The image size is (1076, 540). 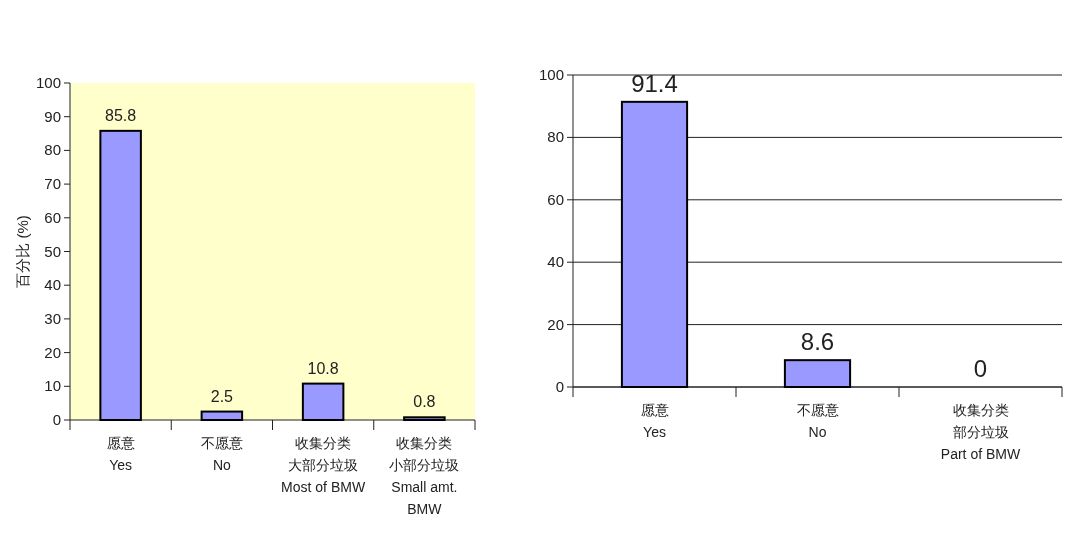 I want to click on data-label: 85.8, so click(x=121, y=115).